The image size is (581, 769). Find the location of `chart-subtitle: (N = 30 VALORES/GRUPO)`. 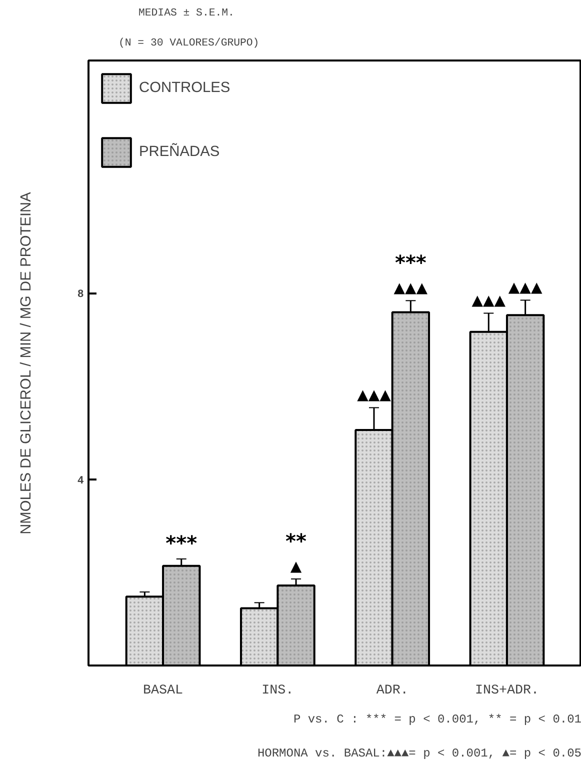

chart-subtitle: (N = 30 VALORES/GRUPO) is located at coordinates (189, 44).